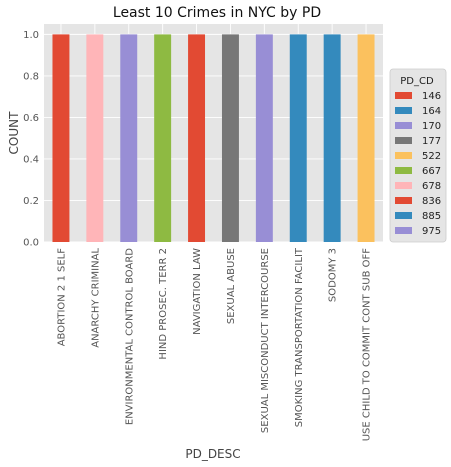 Image resolution: width=451 pixels, height=467 pixels. What do you see at coordinates (31, 118) in the screenshot?
I see `y-tick-label: 0.6` at bounding box center [31, 118].